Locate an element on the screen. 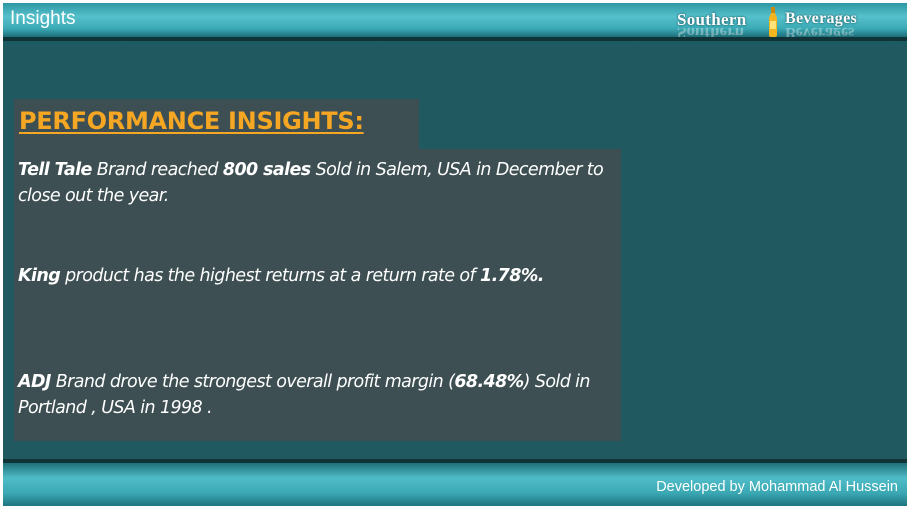  insight-strong: 800 sales is located at coordinates (266, 170).